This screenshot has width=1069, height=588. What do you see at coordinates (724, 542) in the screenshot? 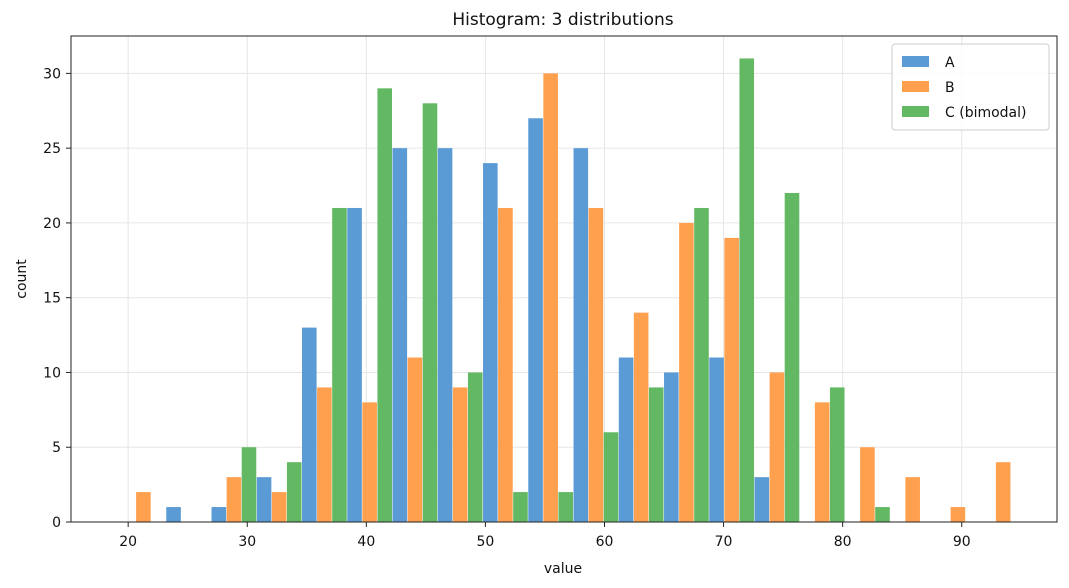
I see `x-tick-label: 70` at bounding box center [724, 542].